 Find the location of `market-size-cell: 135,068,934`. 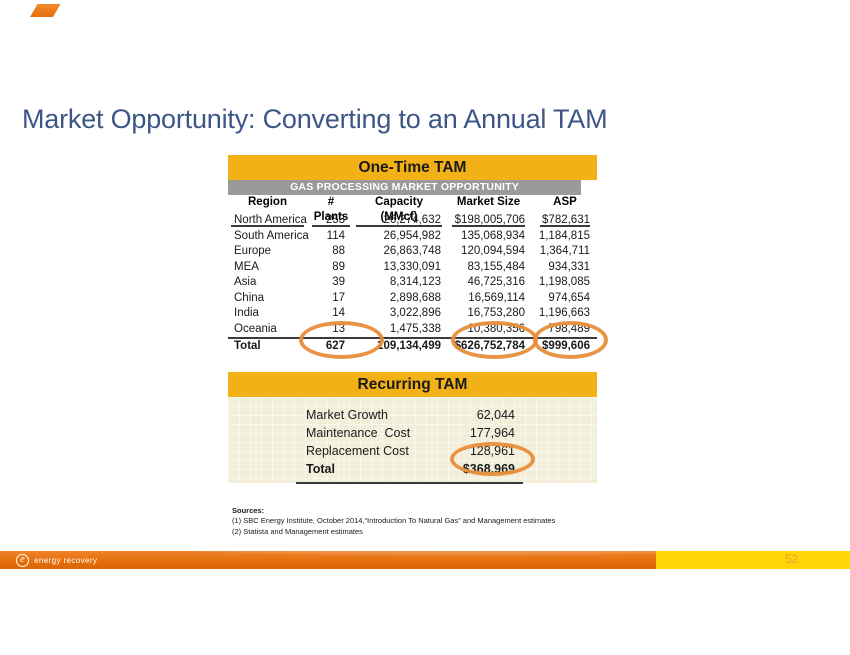

market-size-cell: 135,068,934 is located at coordinates (493, 235).